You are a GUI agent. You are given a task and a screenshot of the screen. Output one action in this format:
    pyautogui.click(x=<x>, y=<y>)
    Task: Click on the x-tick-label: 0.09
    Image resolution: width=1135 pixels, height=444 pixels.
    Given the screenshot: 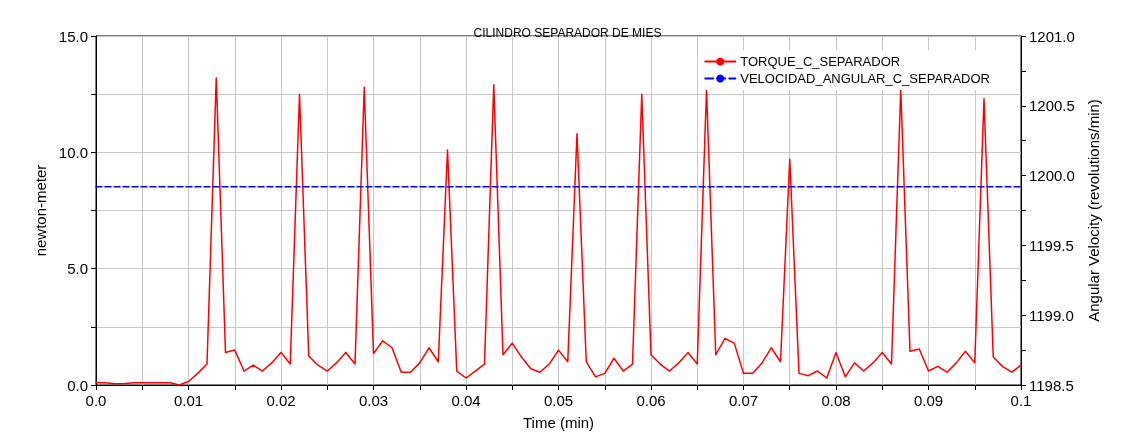 What is the action you would take?
    pyautogui.click(x=928, y=400)
    